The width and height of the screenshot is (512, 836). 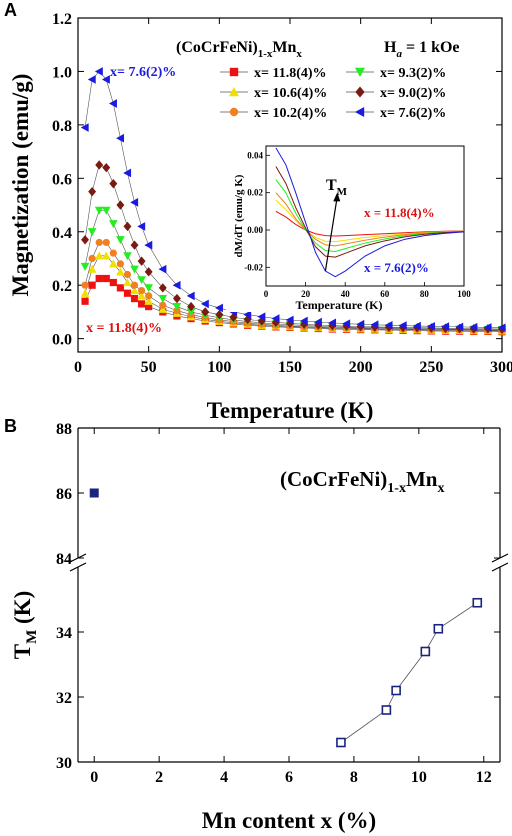 What do you see at coordinates (425, 294) in the screenshot?
I see `inset-x-tick-label: 80` at bounding box center [425, 294].